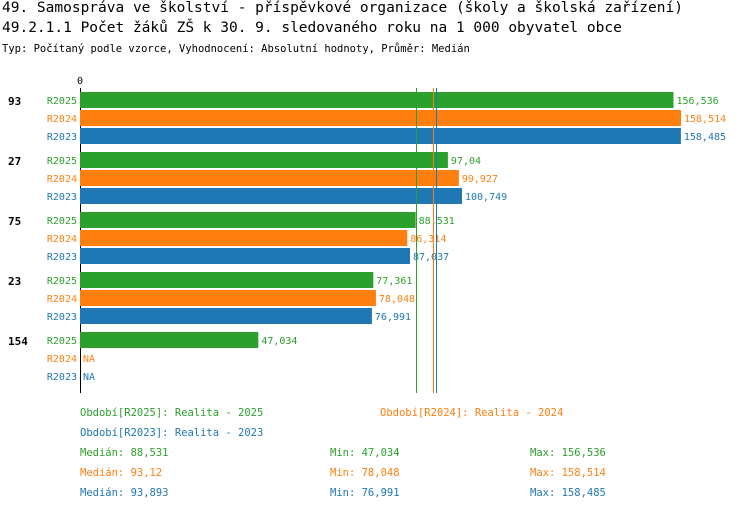  I want to click on value-label: 100,749, so click(486, 197).